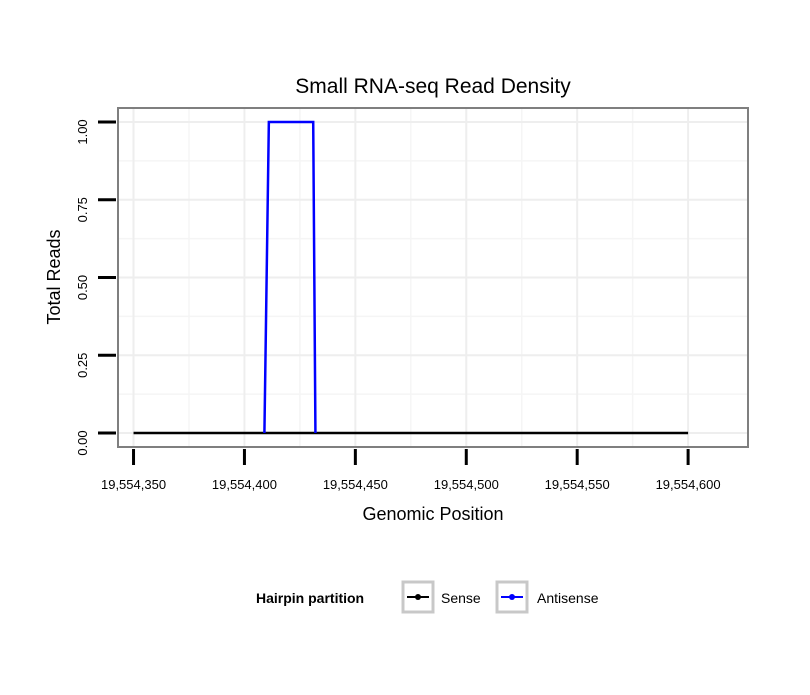  What do you see at coordinates (82, 209) in the screenshot?
I see `y-tick-label: 0.75` at bounding box center [82, 209].